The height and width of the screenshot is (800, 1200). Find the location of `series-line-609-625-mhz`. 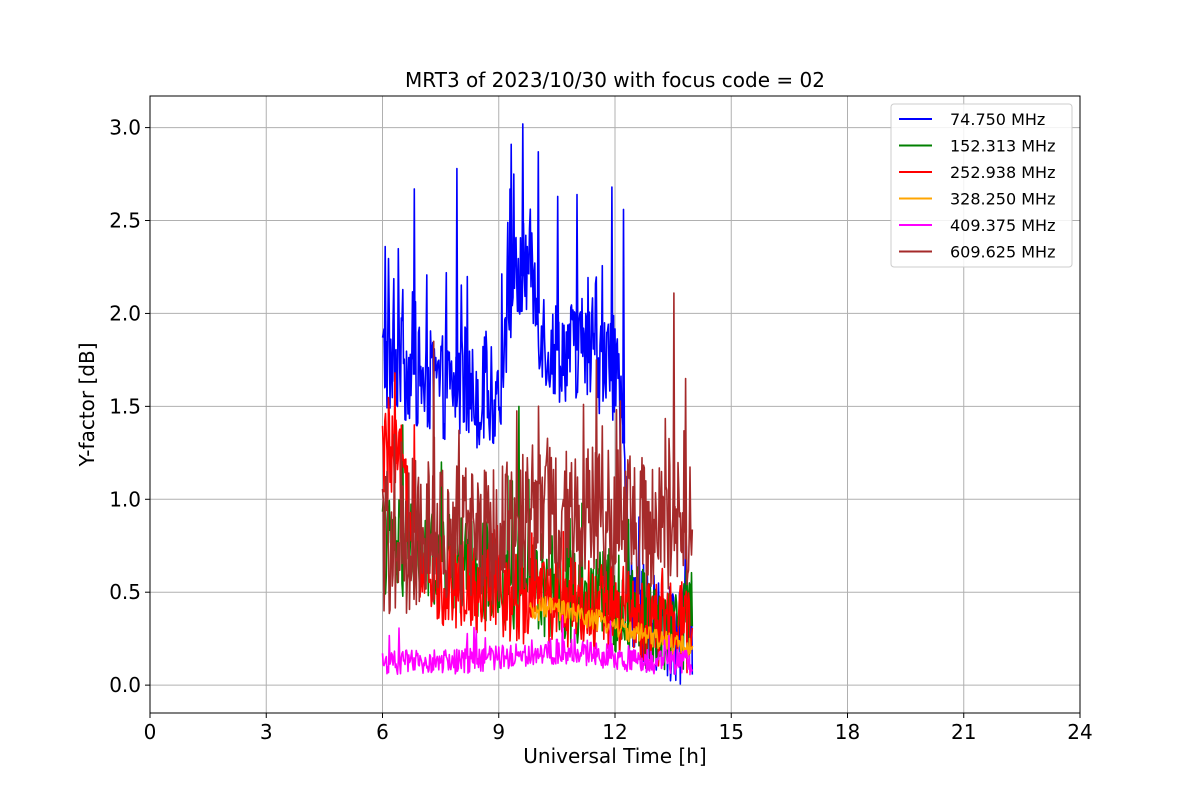

series-line-609-625-mhz is located at coordinates (537, 453).